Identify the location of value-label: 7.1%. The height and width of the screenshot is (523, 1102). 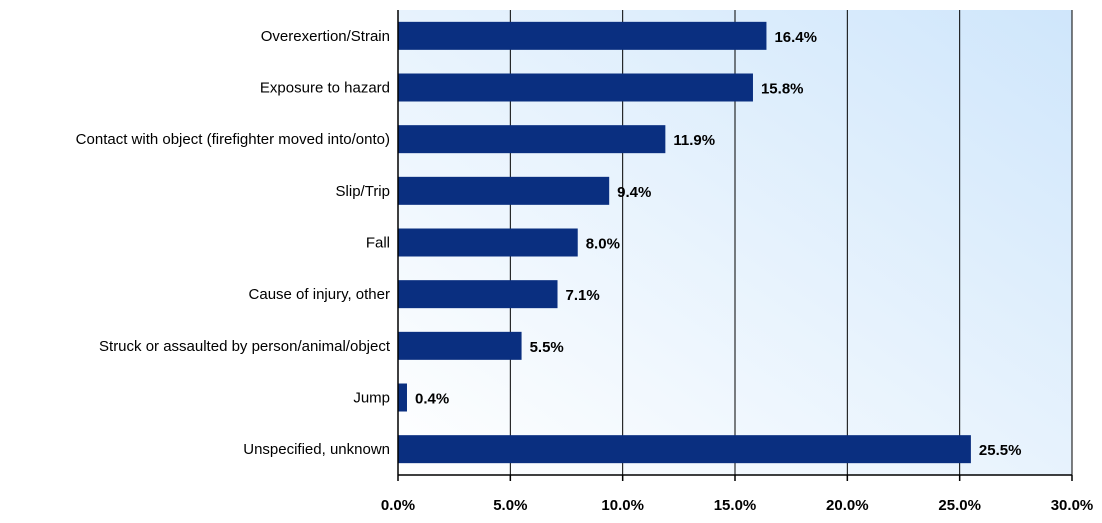
(583, 295).